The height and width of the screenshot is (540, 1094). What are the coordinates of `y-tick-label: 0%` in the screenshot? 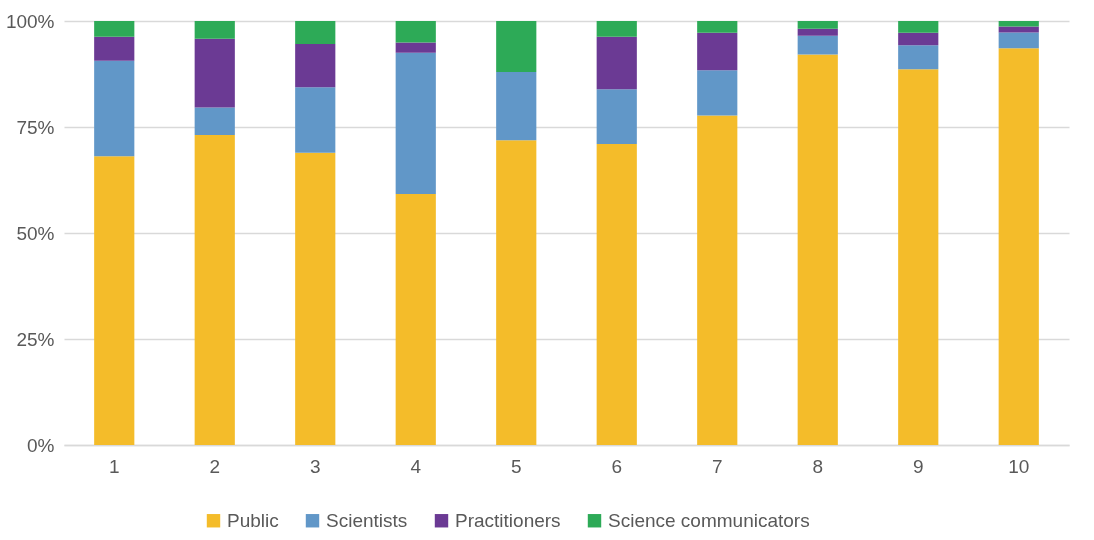 It's located at (41, 445).